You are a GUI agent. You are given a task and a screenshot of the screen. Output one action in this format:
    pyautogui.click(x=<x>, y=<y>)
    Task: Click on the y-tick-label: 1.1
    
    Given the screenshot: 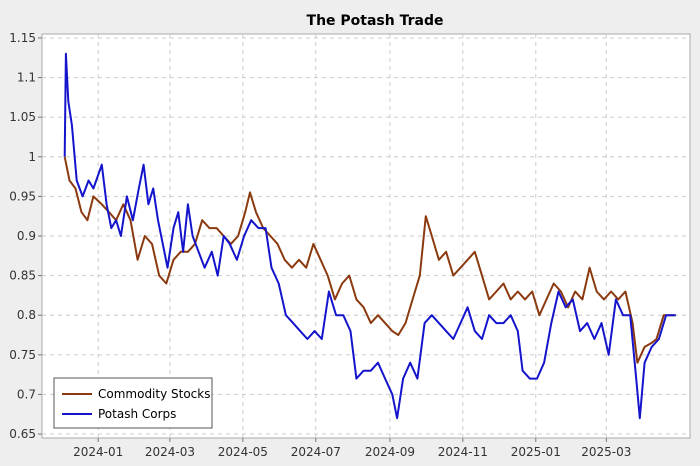 What is the action you would take?
    pyautogui.click(x=26, y=78)
    